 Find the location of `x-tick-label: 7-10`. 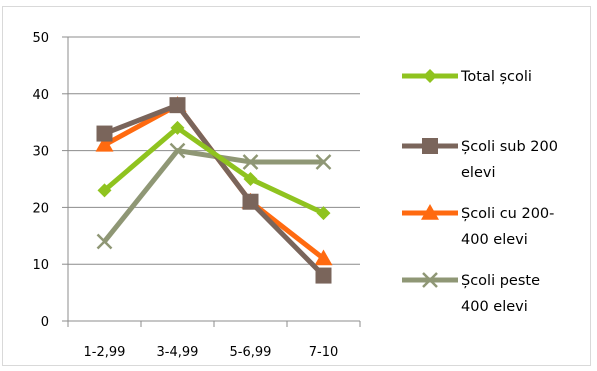

x-tick-label: 7-10 is located at coordinates (324, 352).